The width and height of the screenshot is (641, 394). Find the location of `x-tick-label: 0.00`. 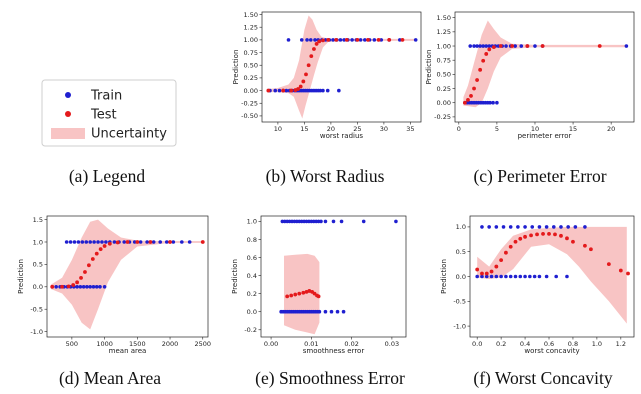

x-tick-label: 0.00 is located at coordinates (271, 344).